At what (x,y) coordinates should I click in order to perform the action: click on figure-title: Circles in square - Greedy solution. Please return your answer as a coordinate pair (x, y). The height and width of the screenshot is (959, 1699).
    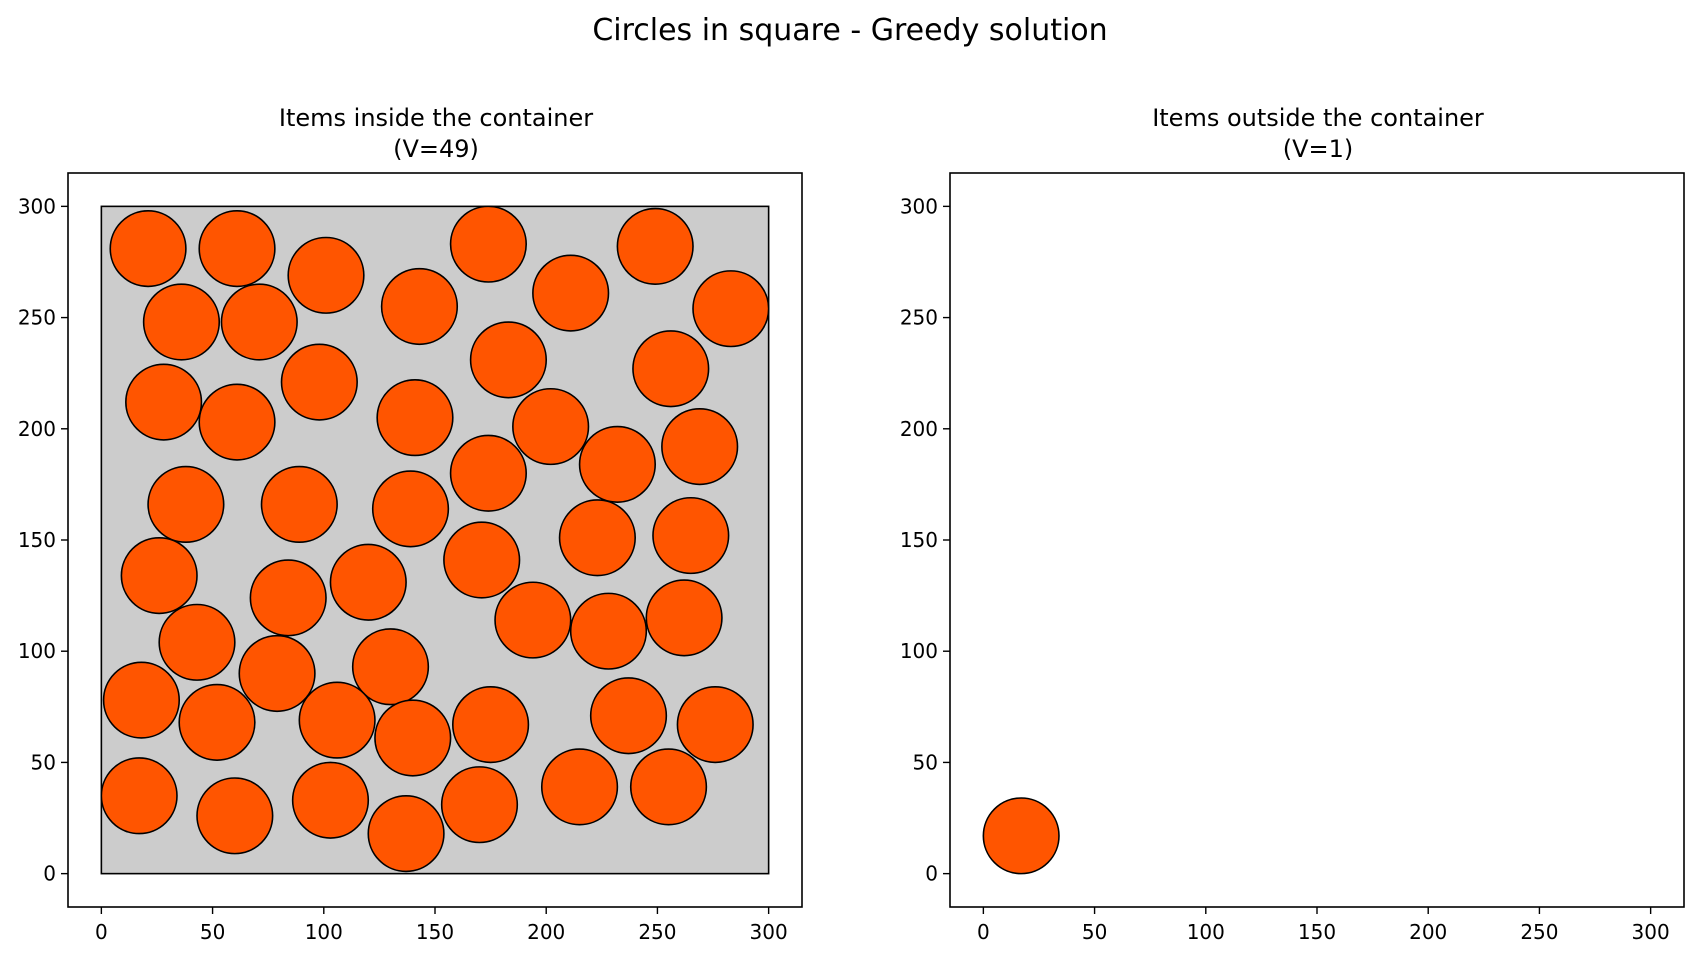
    Looking at the image, I should click on (849, 30).